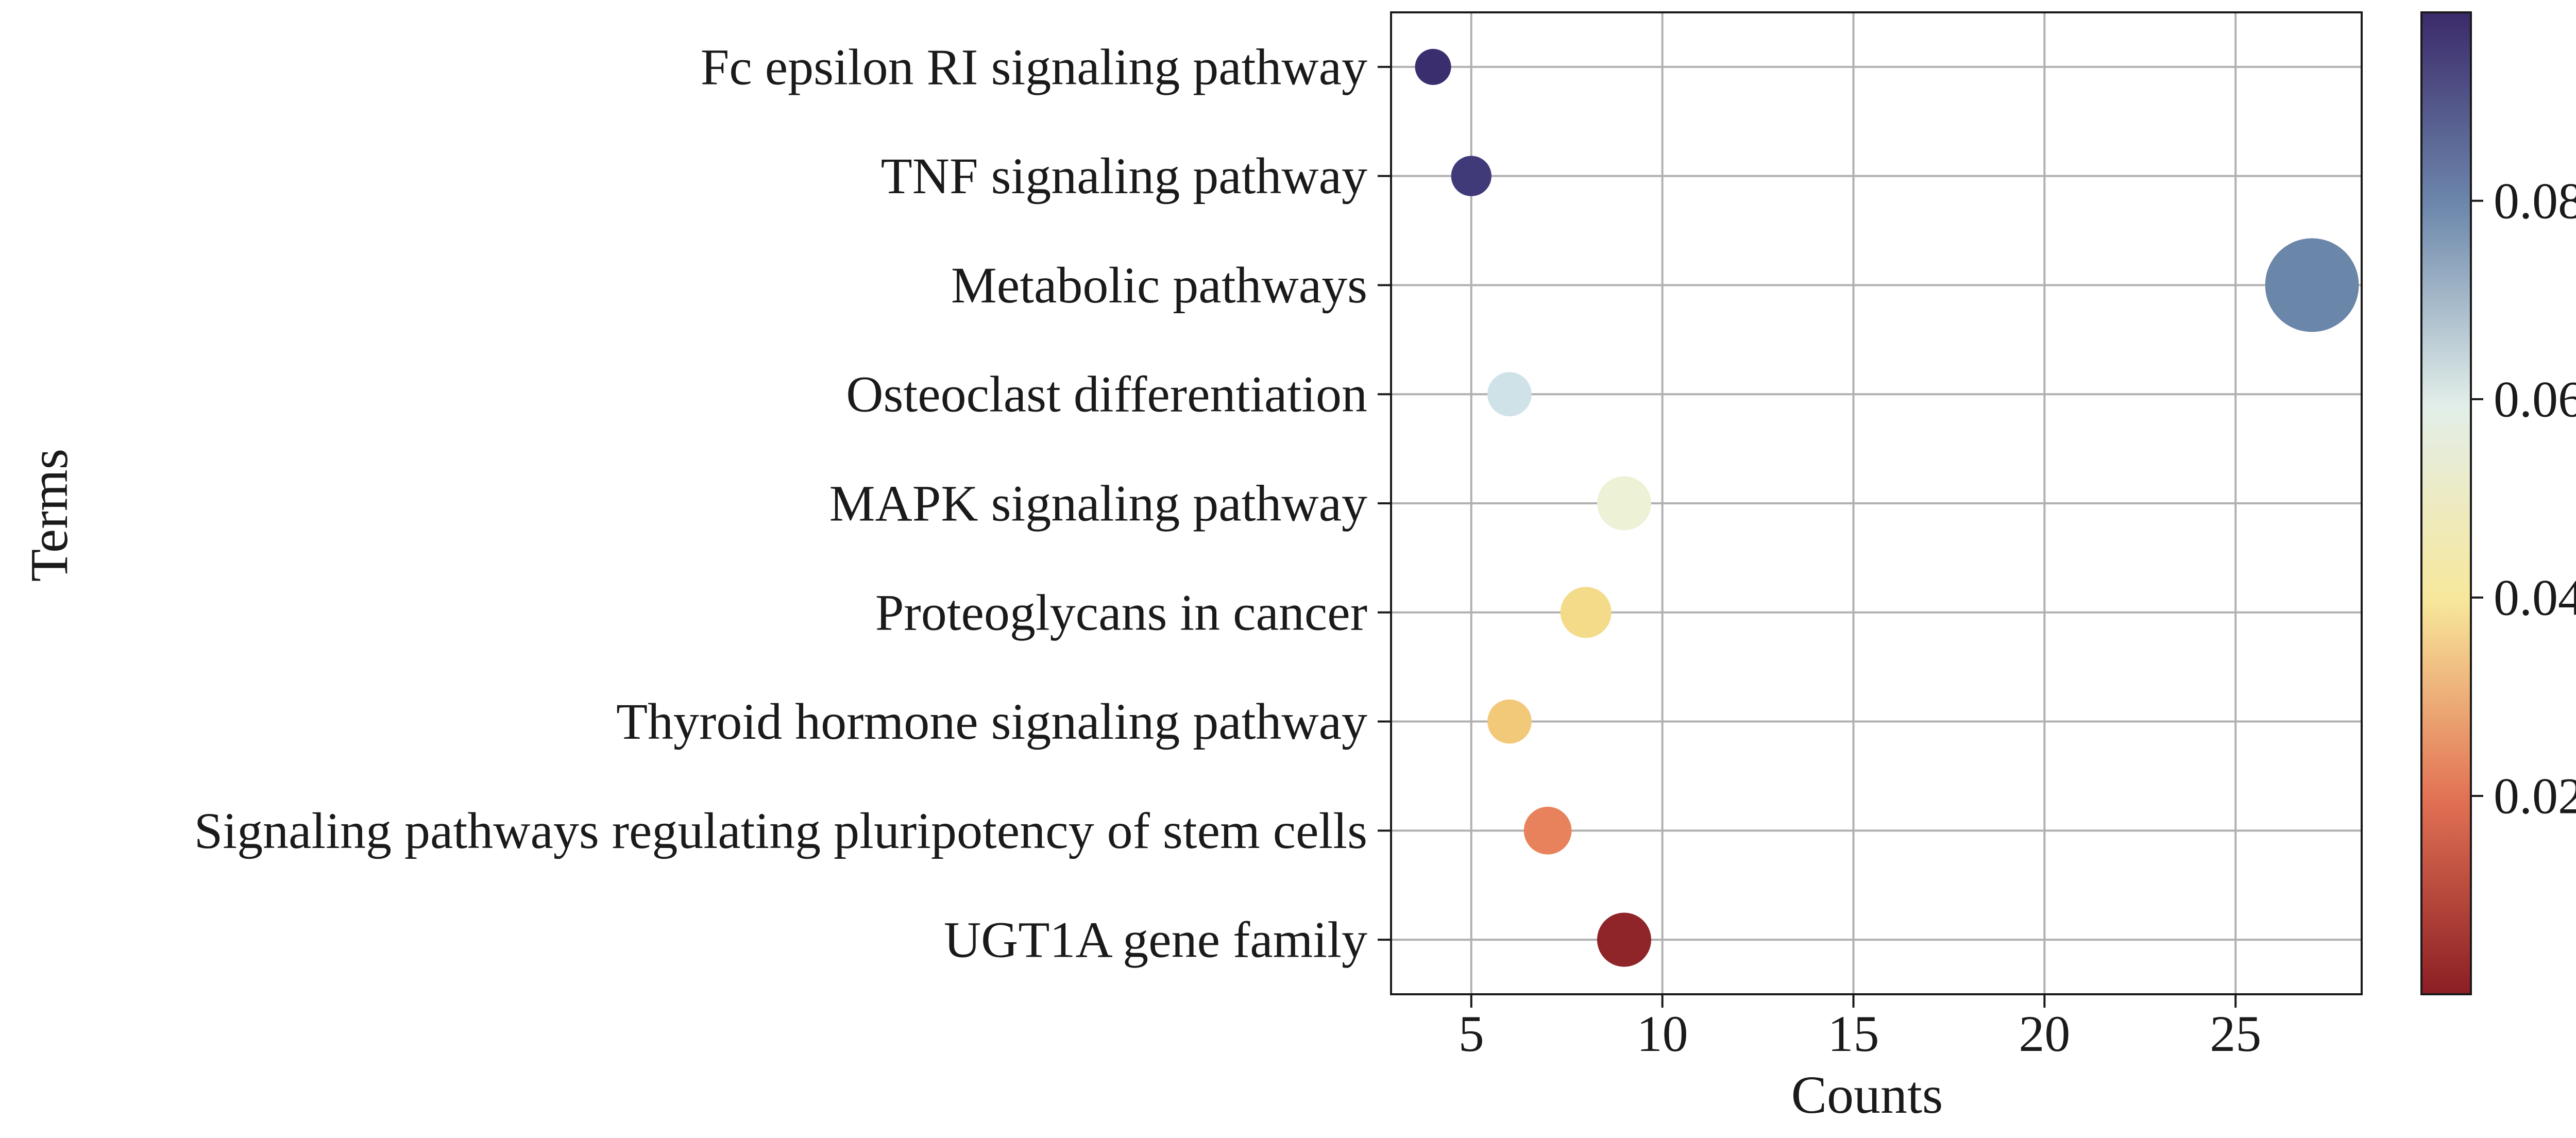 This screenshot has width=2576, height=1138. What do you see at coordinates (49, 515) in the screenshot?
I see `y-axis-label: Terms` at bounding box center [49, 515].